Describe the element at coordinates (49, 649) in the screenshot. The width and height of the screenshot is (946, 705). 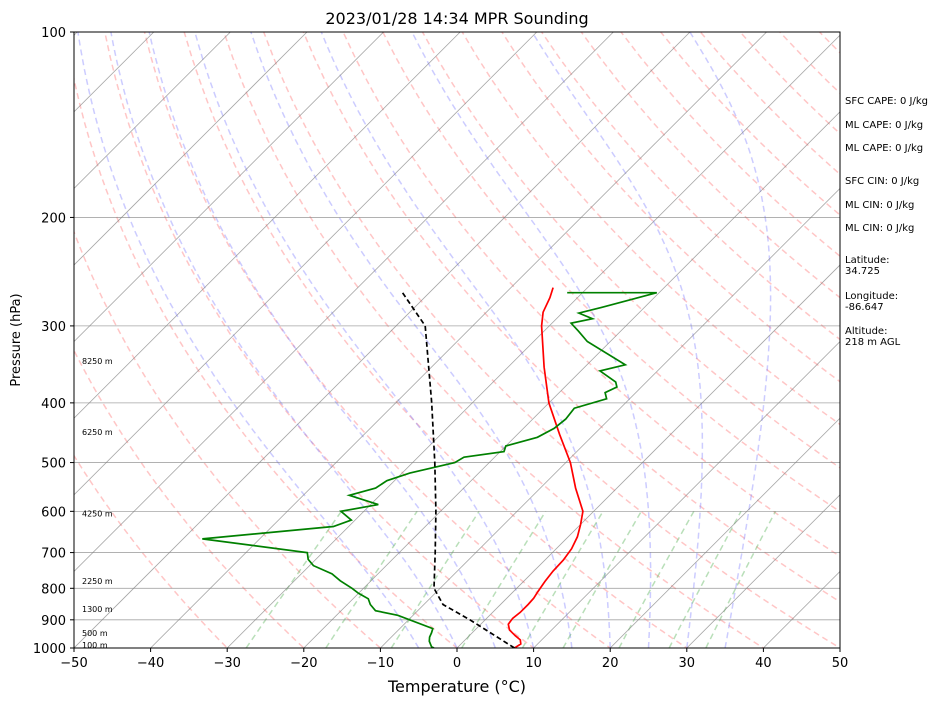
I see `y-tick-label: 1000` at that location.